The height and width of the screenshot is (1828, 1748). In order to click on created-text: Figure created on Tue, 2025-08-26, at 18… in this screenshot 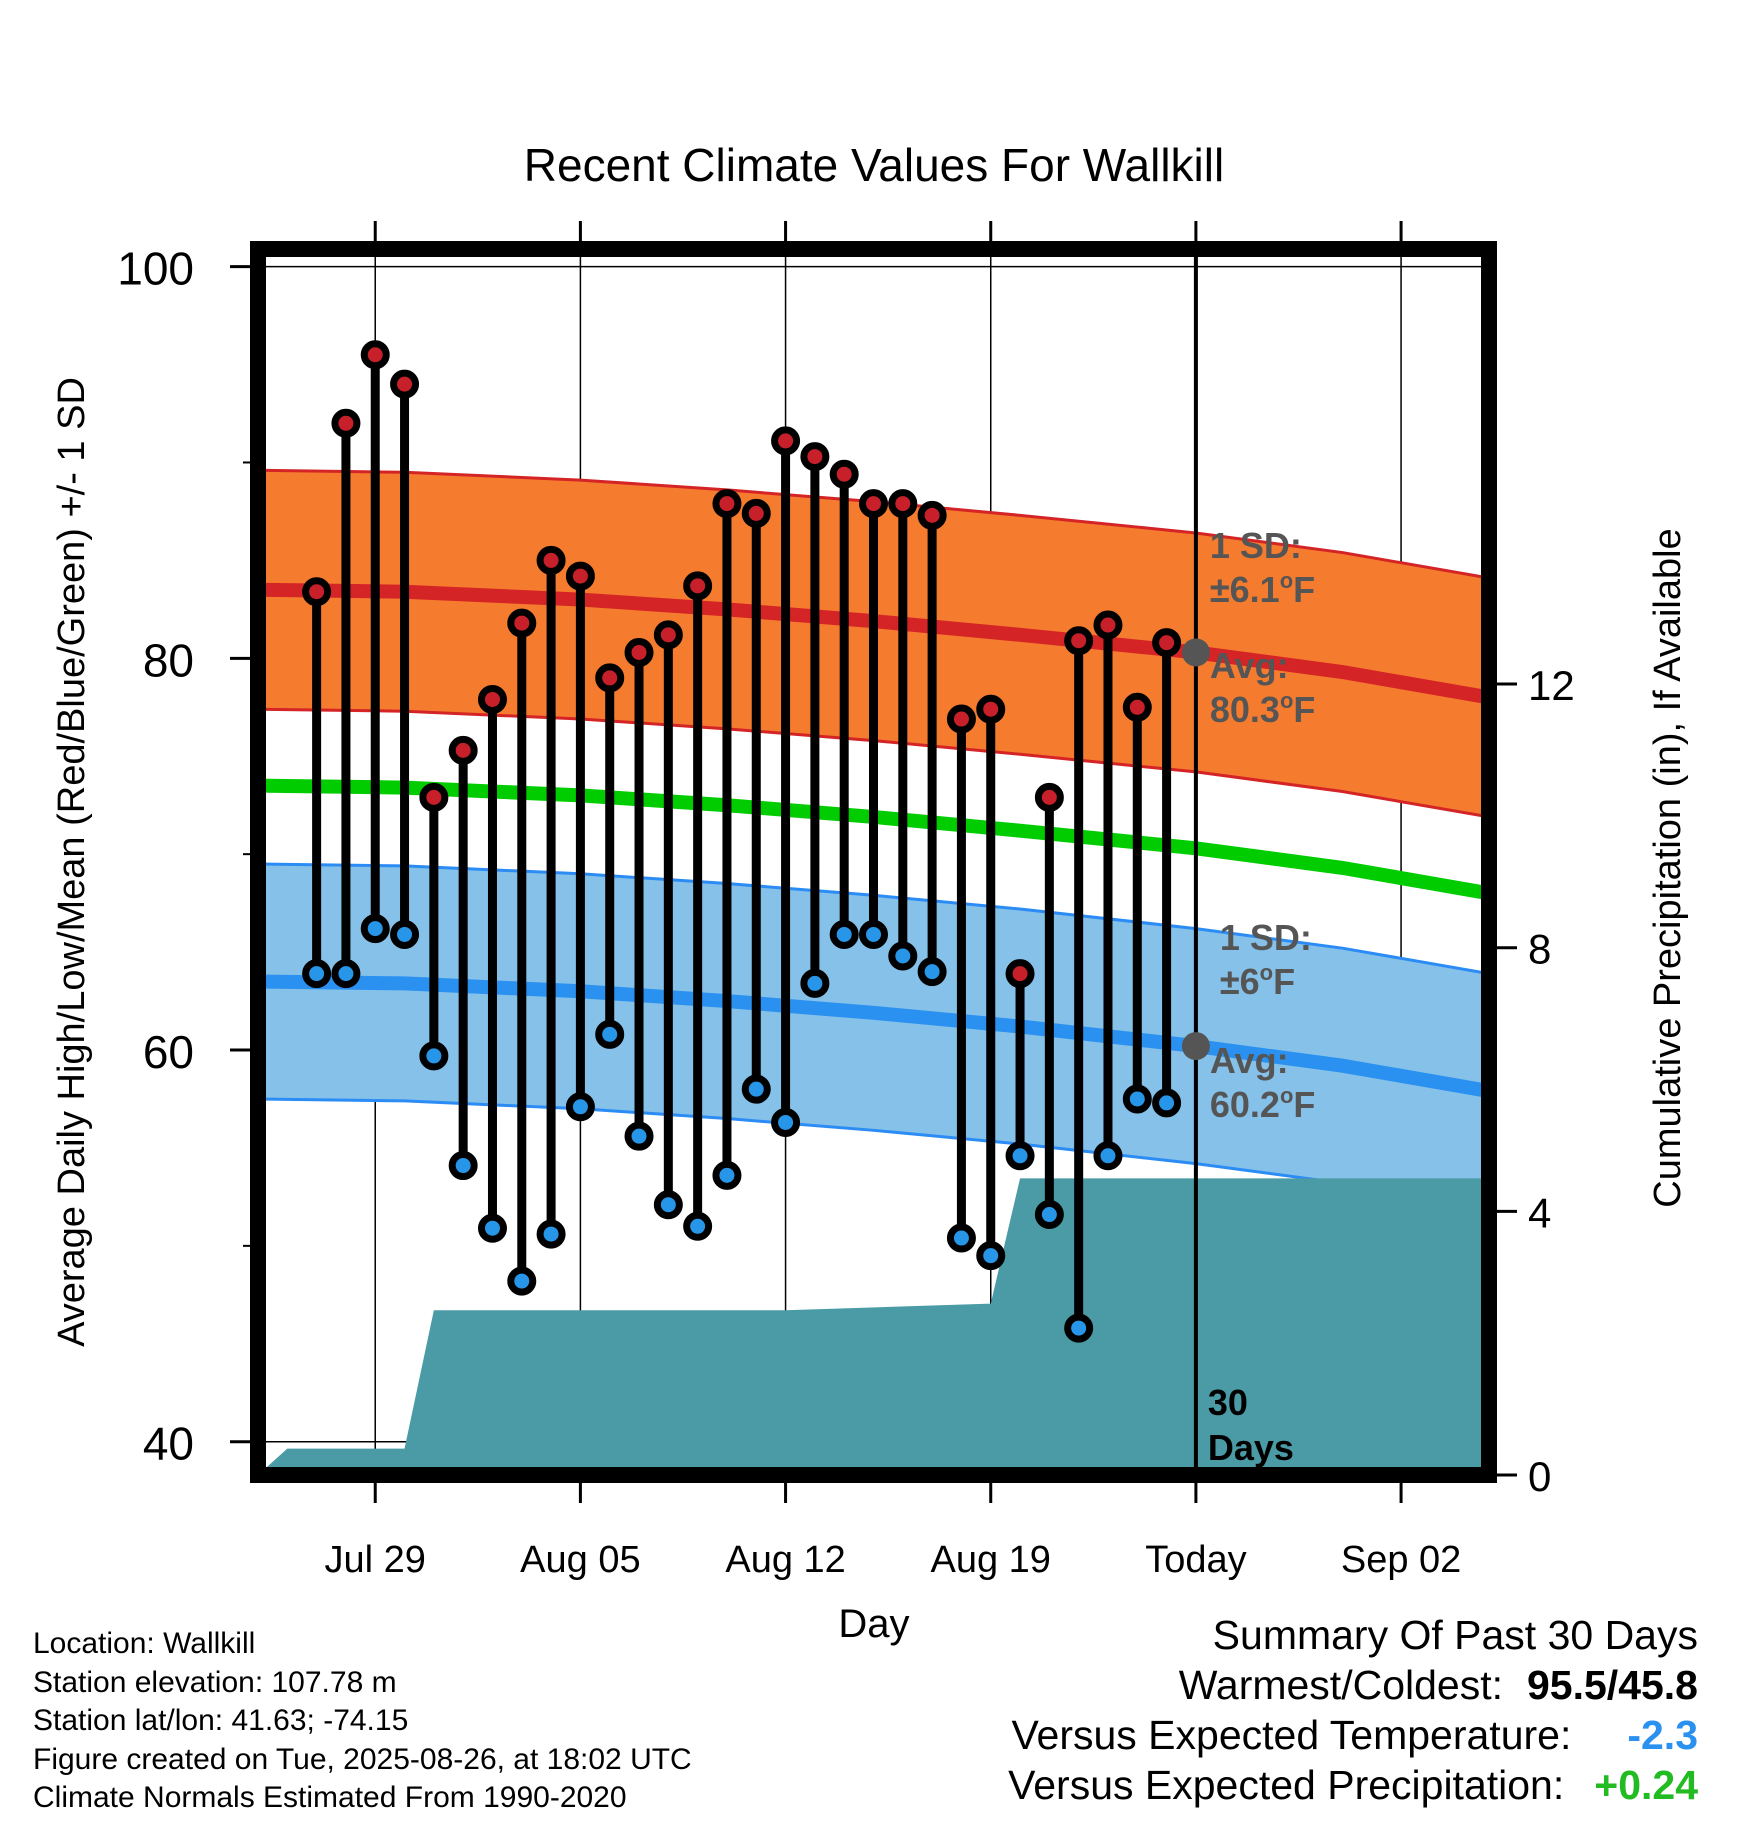, I will do `click(362, 1759)`.